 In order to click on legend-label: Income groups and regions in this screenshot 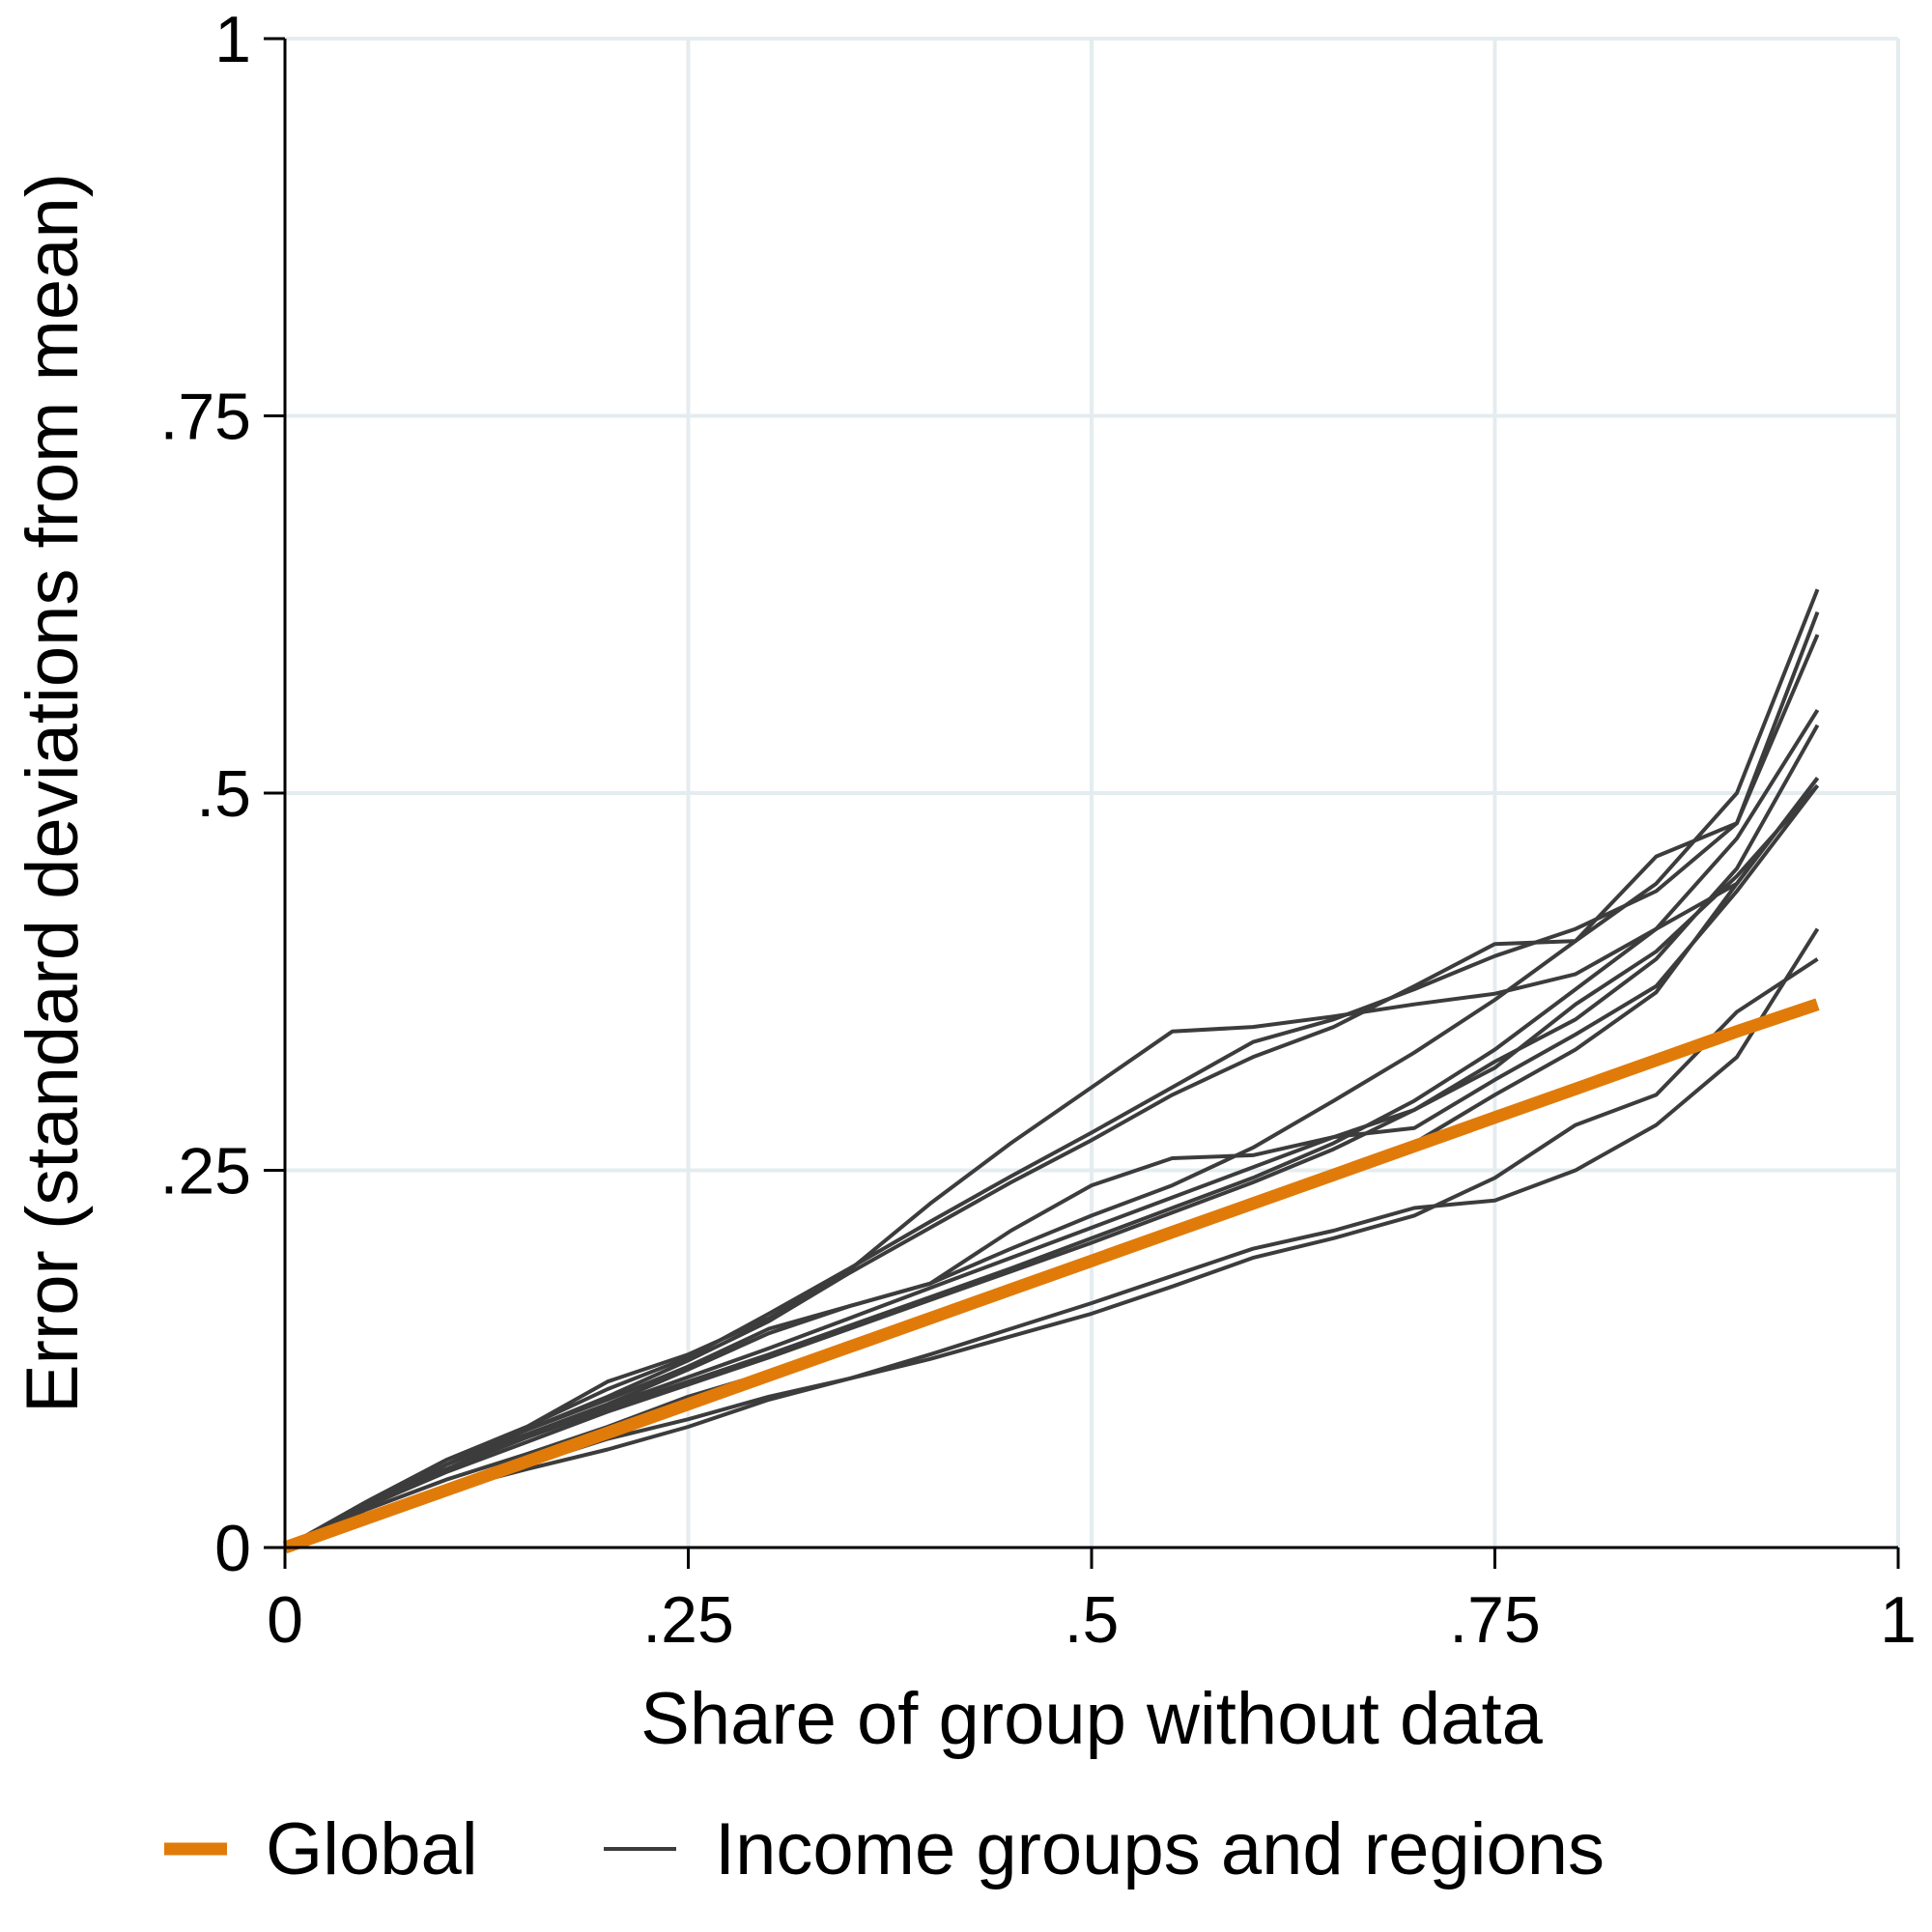, I will do `click(1160, 1849)`.